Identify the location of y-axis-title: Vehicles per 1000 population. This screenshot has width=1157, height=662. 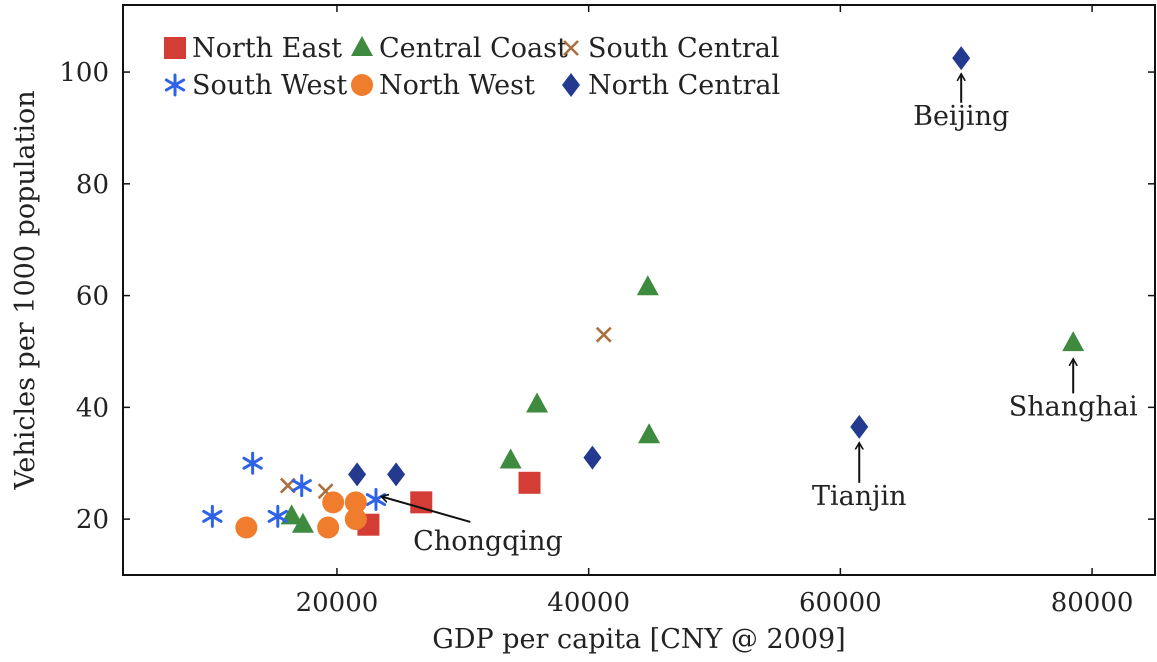
(25, 290).